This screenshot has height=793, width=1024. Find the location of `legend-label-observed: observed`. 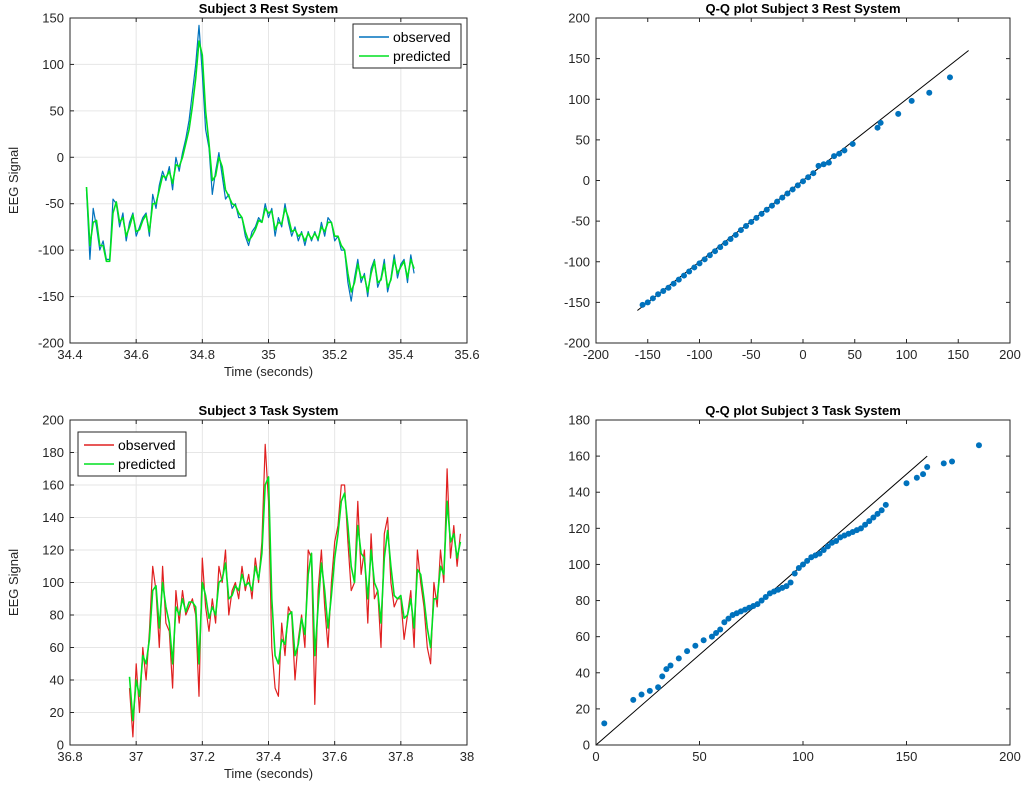

legend-label-observed: observed is located at coordinates (422, 37).